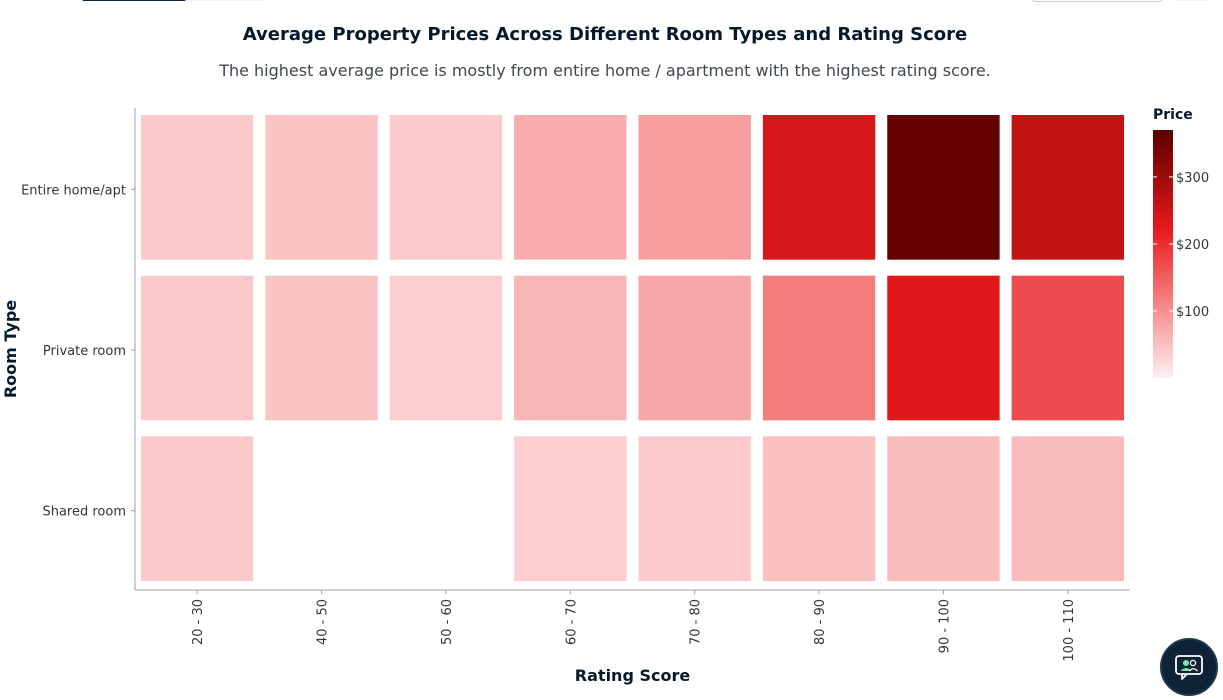  Describe the element at coordinates (447, 622) in the screenshot. I see `x-tick-label: 50 - 60` at that location.